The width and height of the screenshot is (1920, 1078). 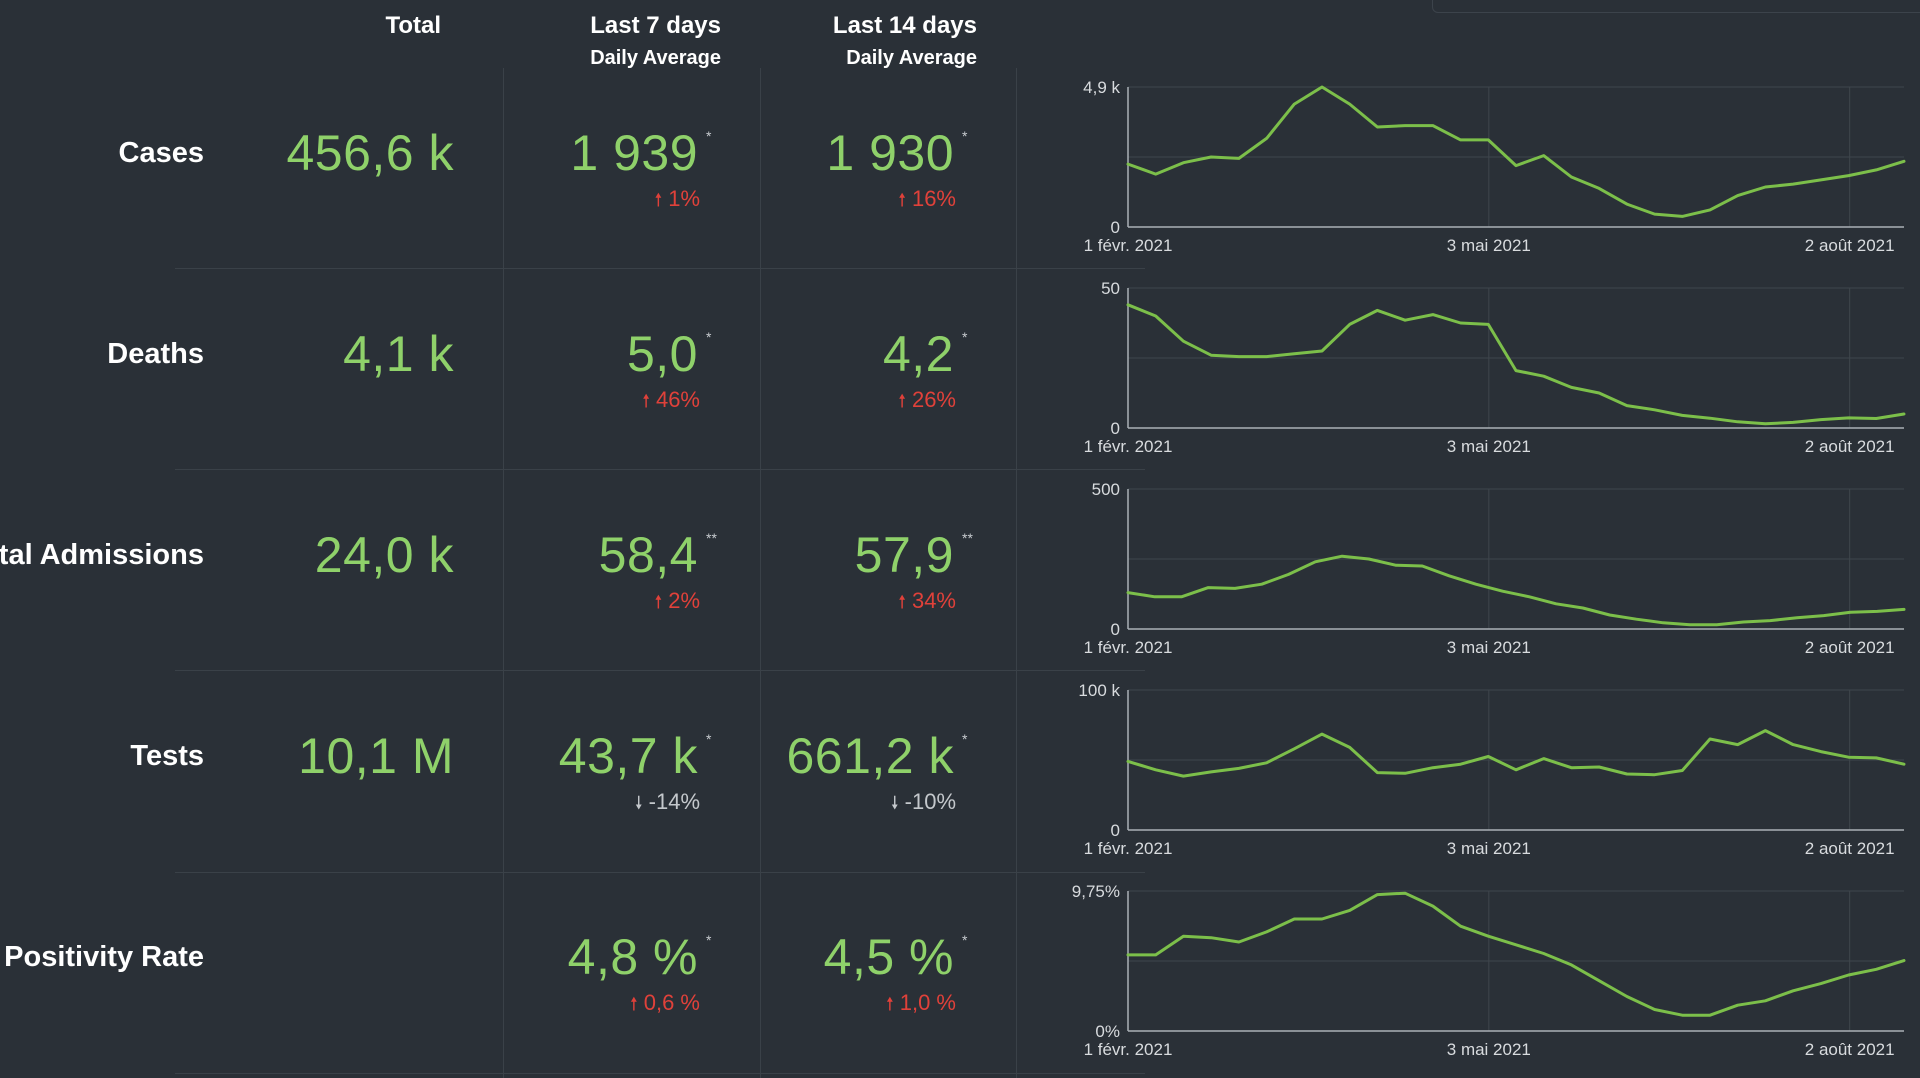 I want to click on positivity-avg14-mark: *, so click(x=965, y=940).